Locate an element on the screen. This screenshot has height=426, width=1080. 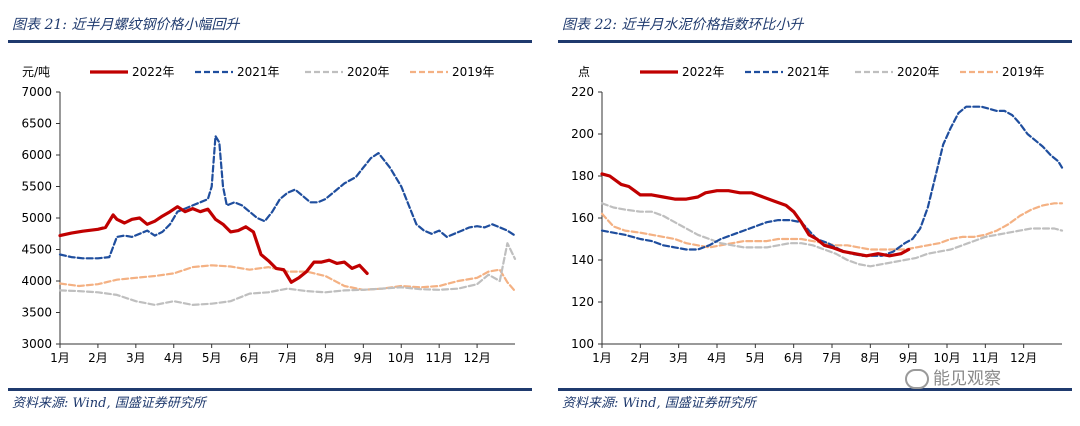
wechat-icon is located at coordinates (917, 379).